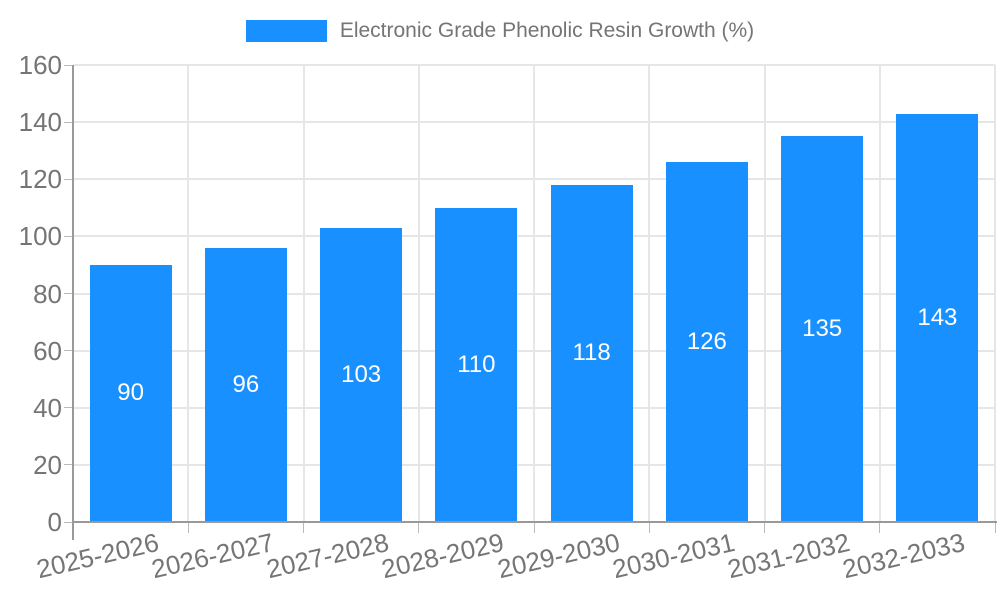 The width and height of the screenshot is (1000, 600). I want to click on bar-value-label: 90, so click(130, 393).